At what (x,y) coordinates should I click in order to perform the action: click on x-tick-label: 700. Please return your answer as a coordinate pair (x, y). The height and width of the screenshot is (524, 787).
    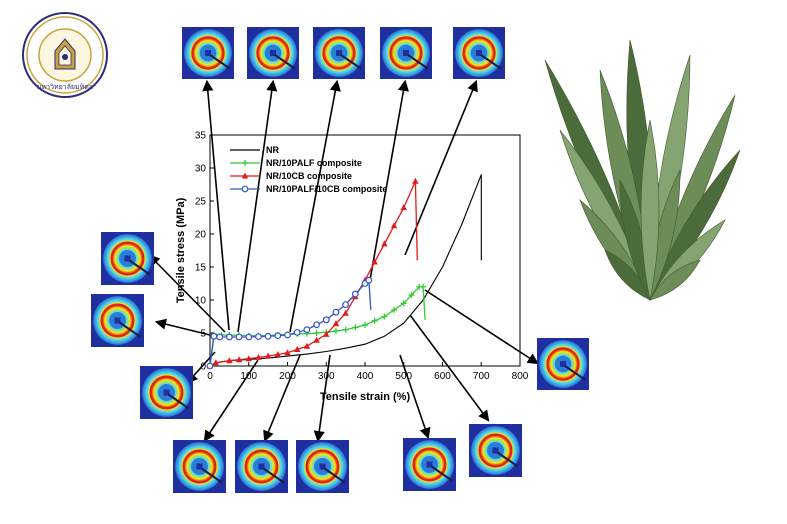
    Looking at the image, I should click on (481, 376).